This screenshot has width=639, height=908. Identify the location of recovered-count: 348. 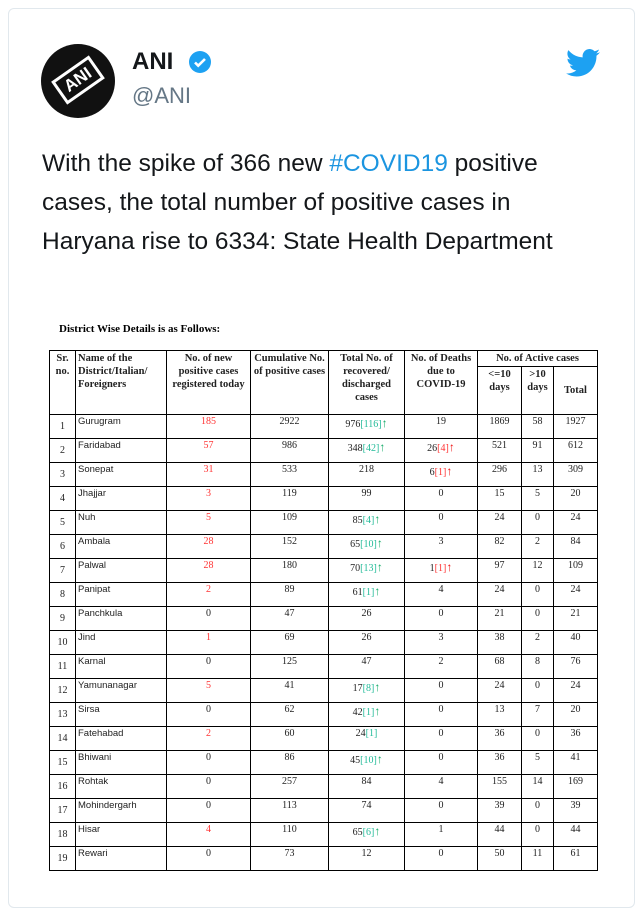
(355, 448).